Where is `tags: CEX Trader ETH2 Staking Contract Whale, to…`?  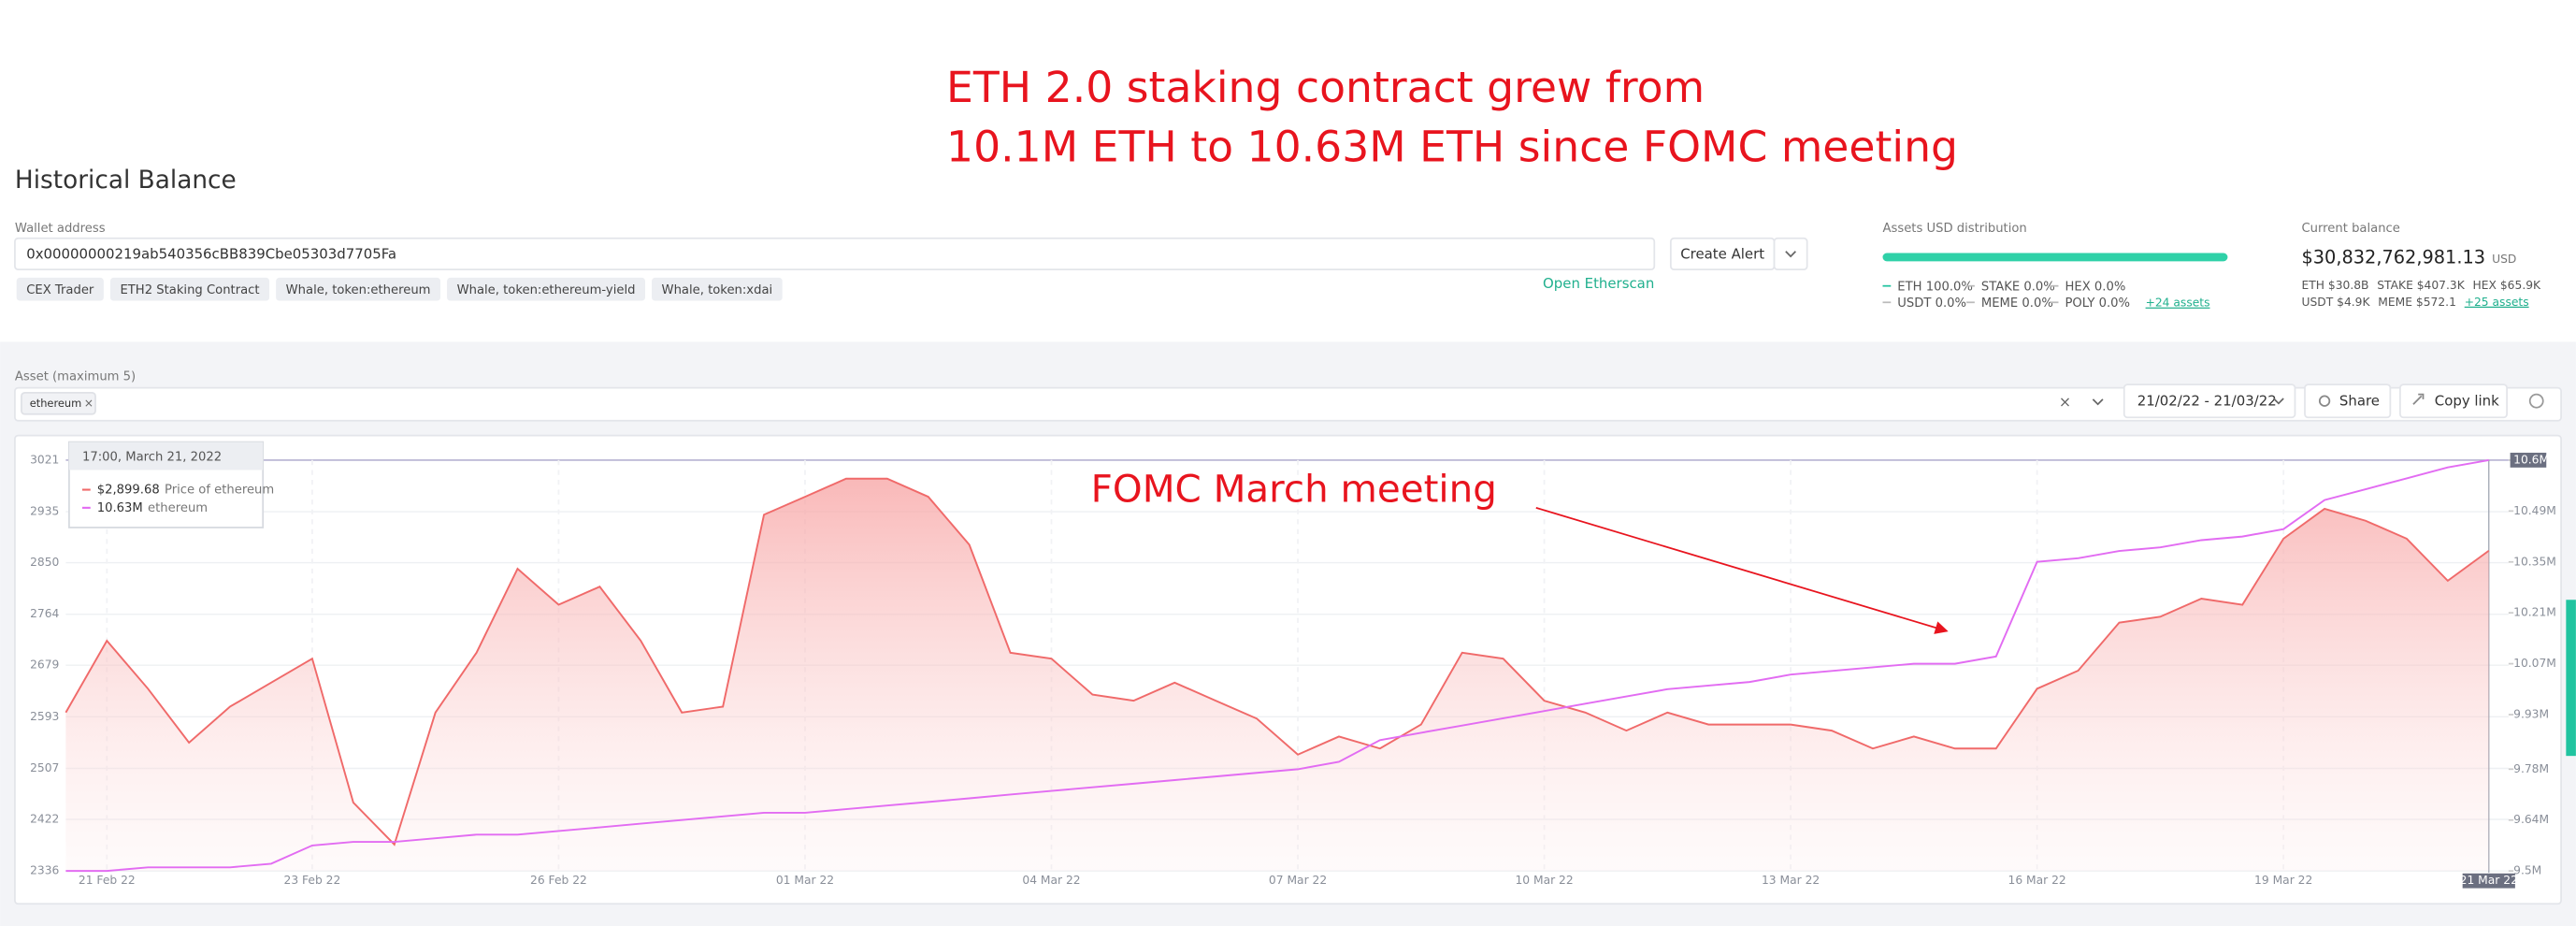
tags: CEX Trader ETH2 Staking Contract Whale, to… is located at coordinates (400, 289).